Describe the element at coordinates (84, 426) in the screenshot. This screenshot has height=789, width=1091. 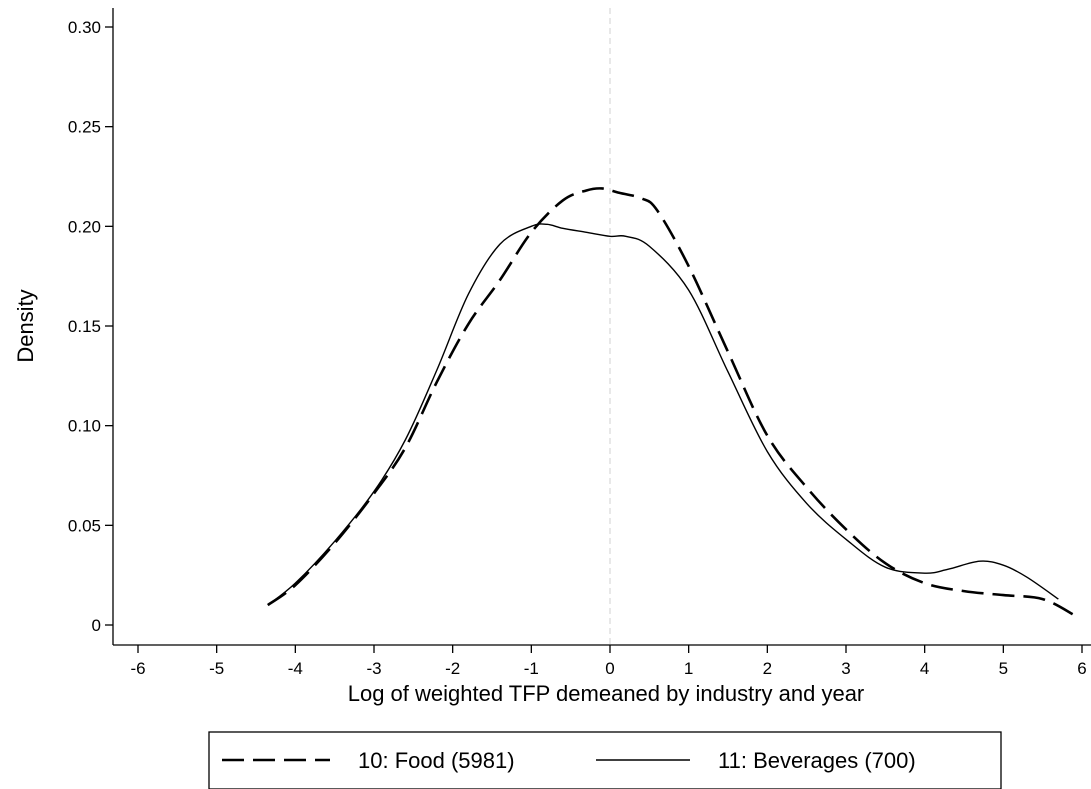
I see `y-tick-label: 0.10` at that location.